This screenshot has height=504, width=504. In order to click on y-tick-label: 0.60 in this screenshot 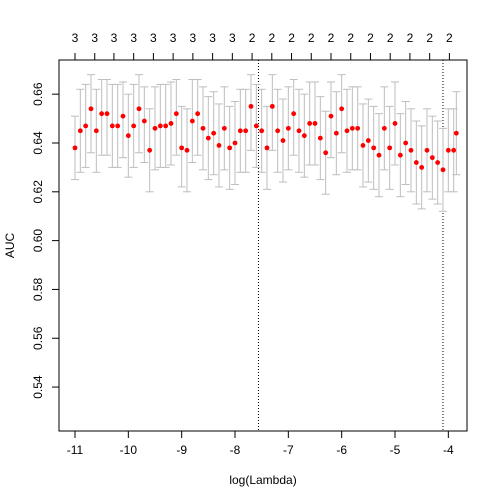, I will do `click(38, 241)`.